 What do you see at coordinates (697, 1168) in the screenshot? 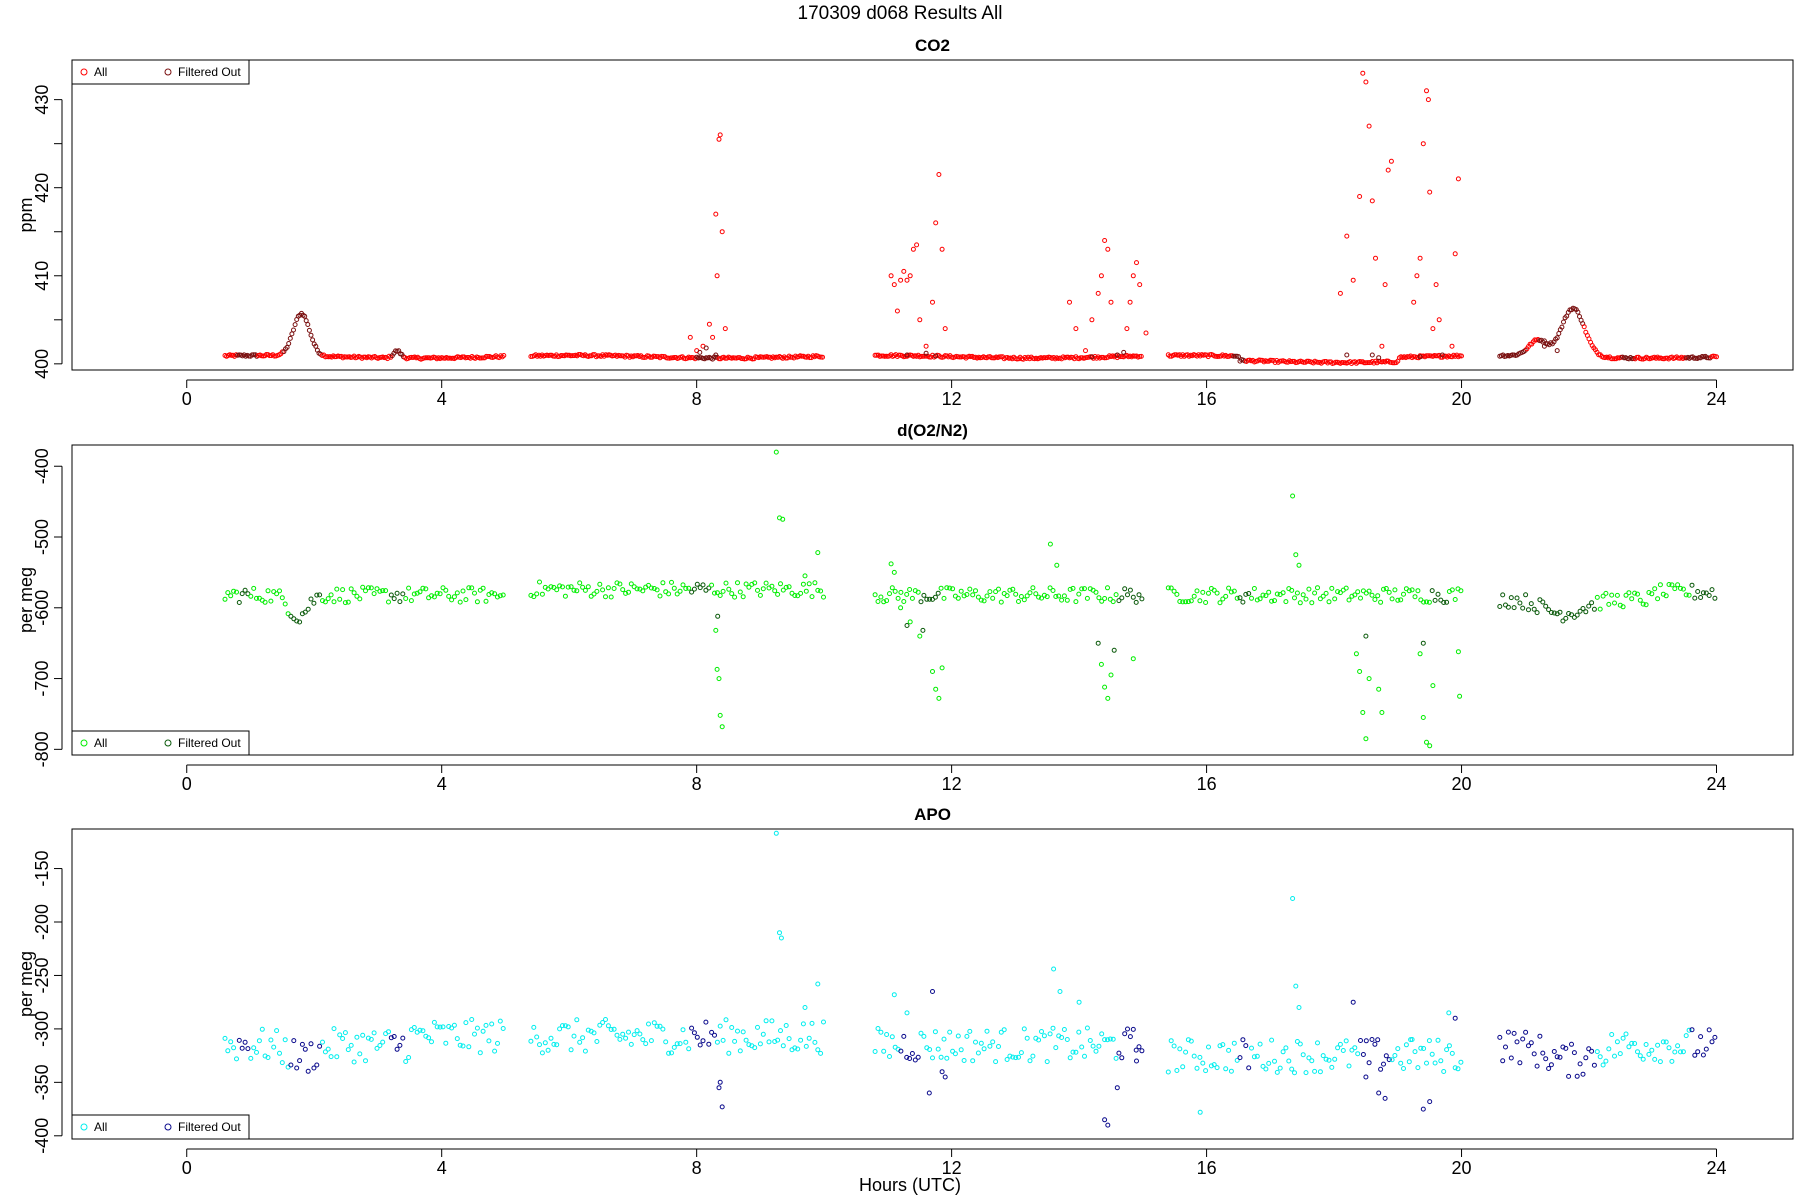
I see `x-tick-label: 8` at bounding box center [697, 1168].